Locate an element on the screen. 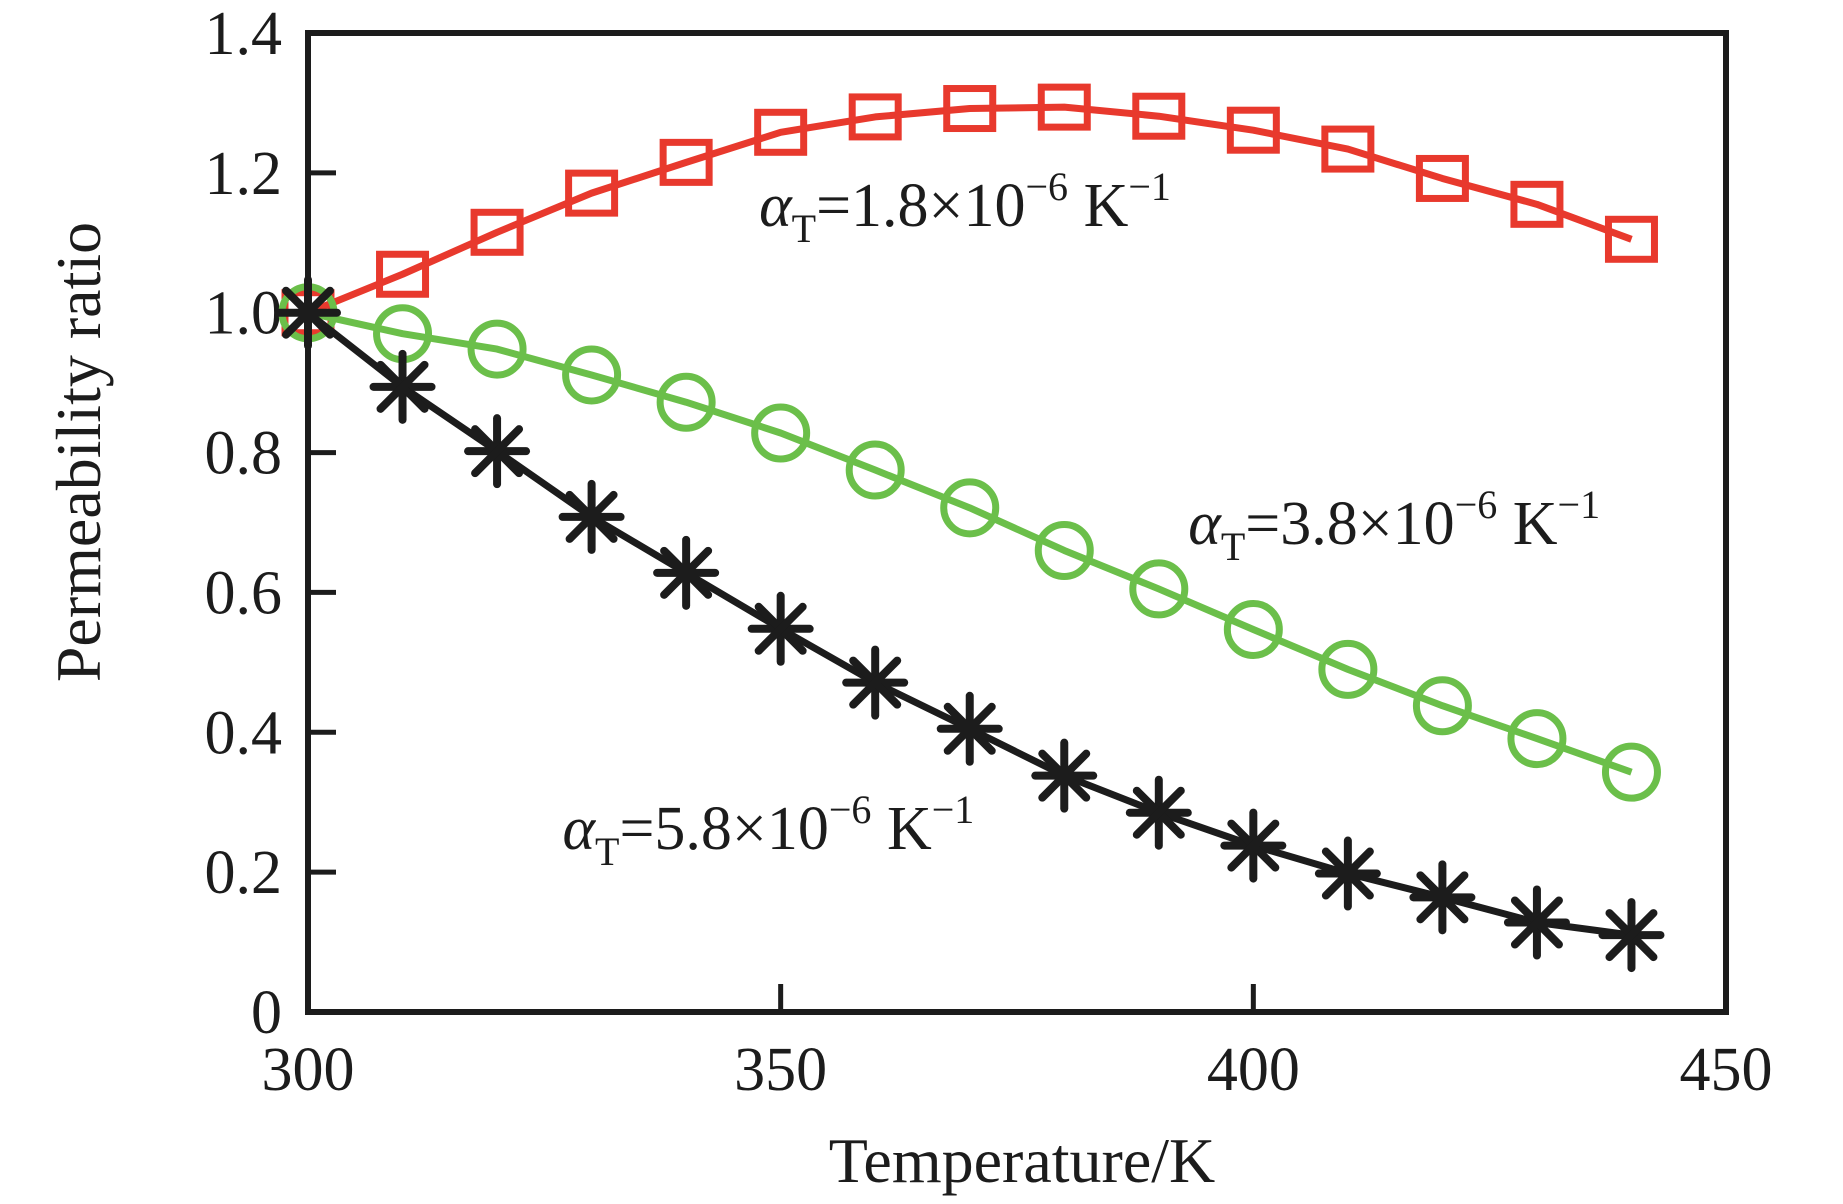 This screenshot has height=1204, width=1843. y-axis-tick-label: 0.8 is located at coordinates (244, 454).